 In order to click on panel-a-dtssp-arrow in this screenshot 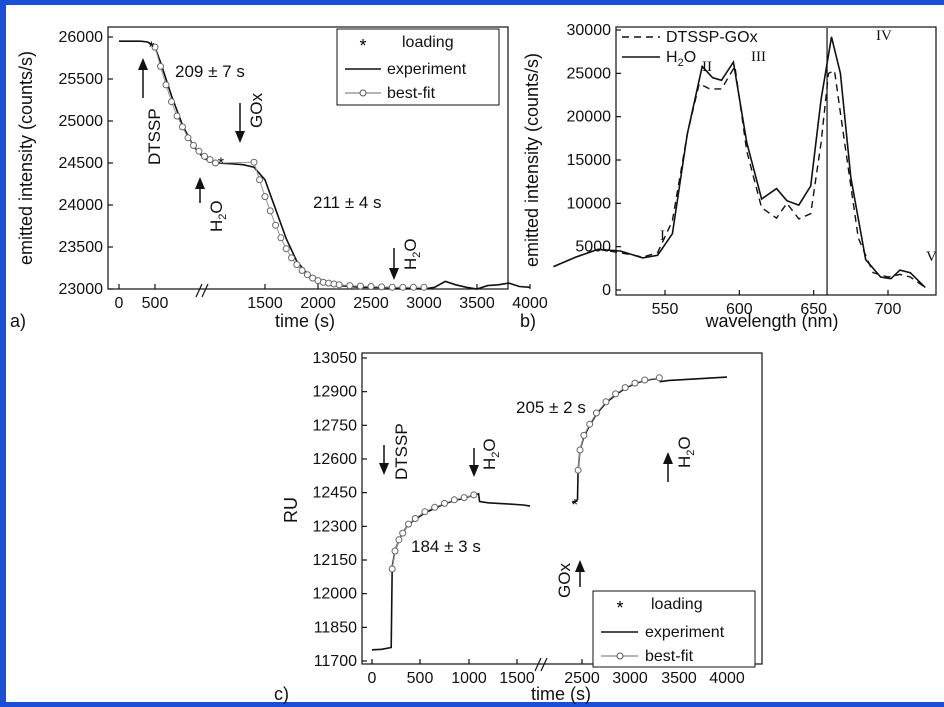, I will do `click(143, 78)`.